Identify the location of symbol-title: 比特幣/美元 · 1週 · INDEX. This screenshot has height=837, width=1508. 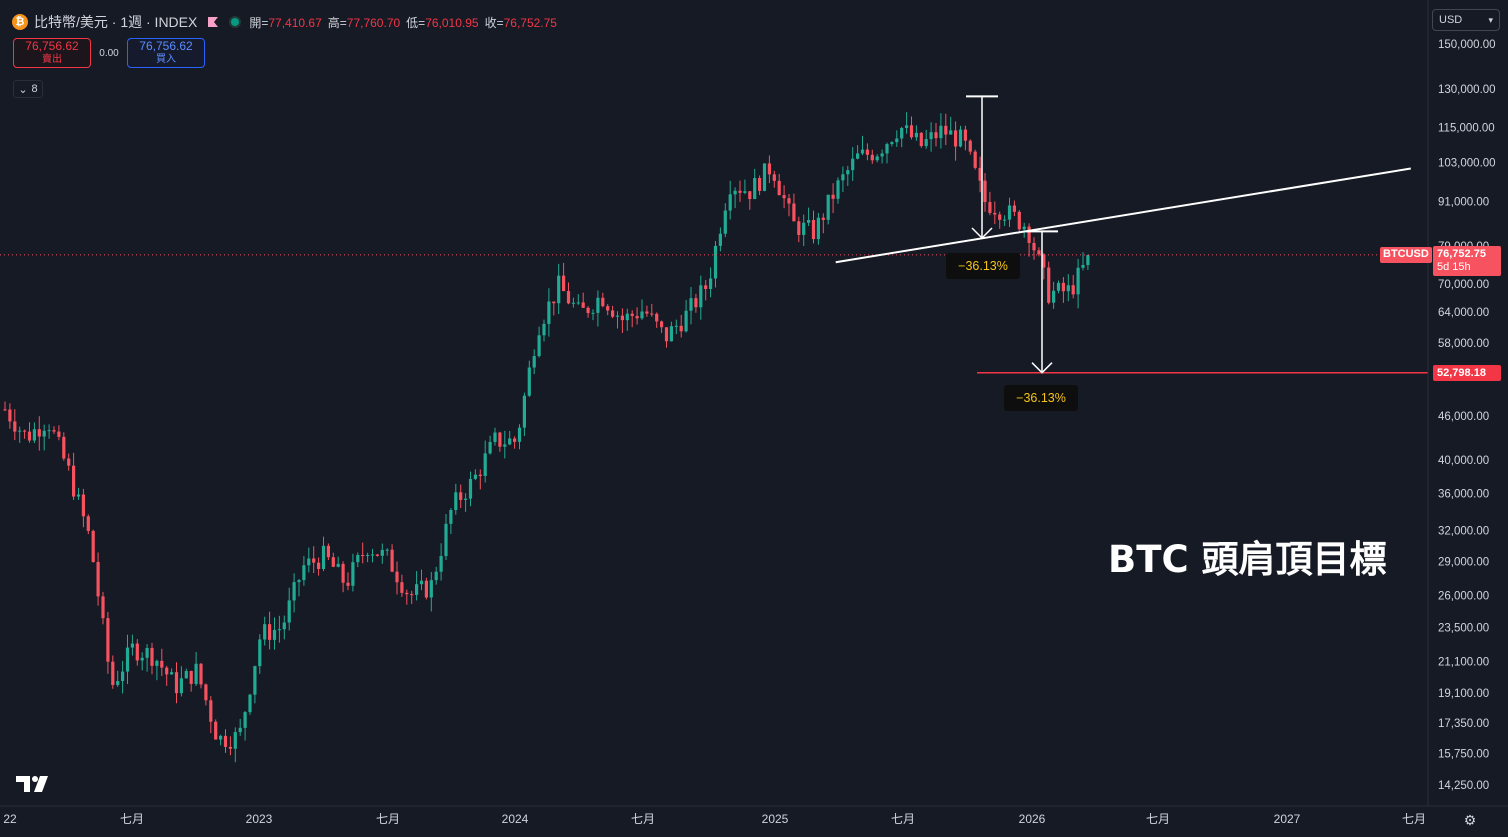
(116, 22).